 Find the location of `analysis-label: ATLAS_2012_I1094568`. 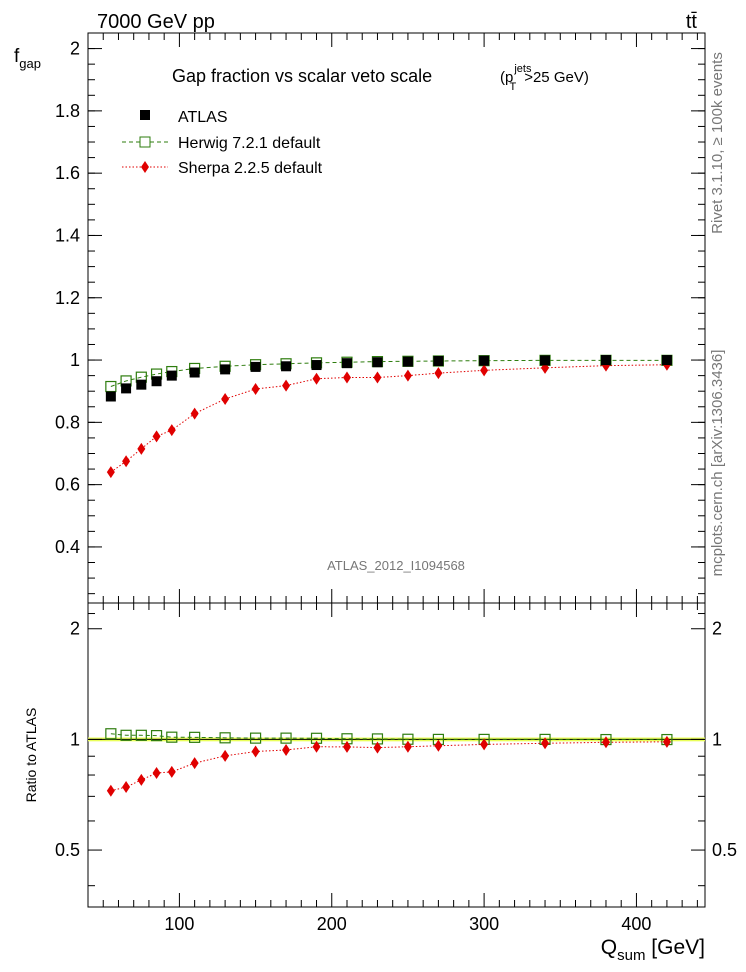

analysis-label: ATLAS_2012_I1094568 is located at coordinates (396, 565).